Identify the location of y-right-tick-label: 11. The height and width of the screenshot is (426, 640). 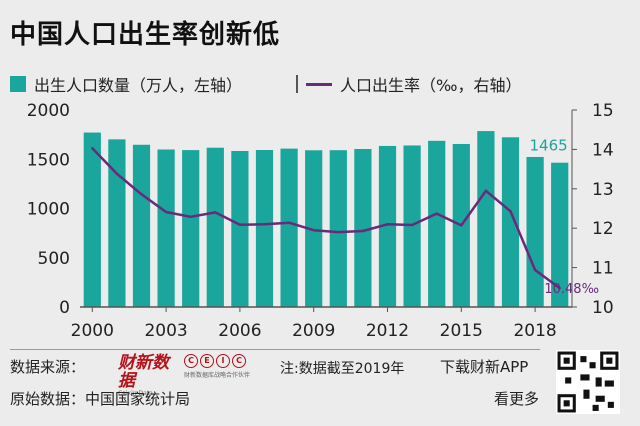
(603, 269).